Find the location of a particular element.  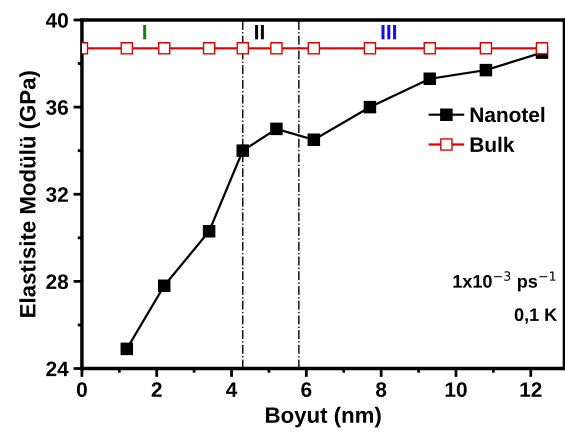

y-tick-label: 28 is located at coordinates (57, 282).